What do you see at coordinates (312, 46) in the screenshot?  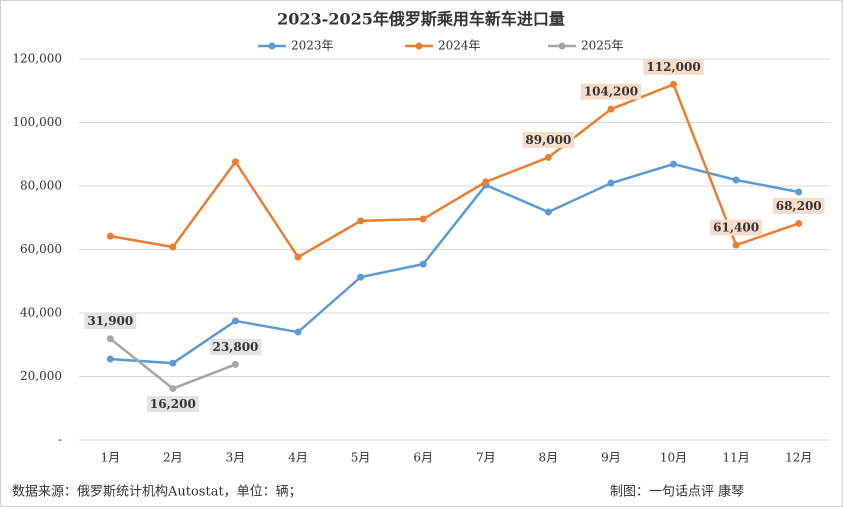 I see `legend-label: 2023年` at bounding box center [312, 46].